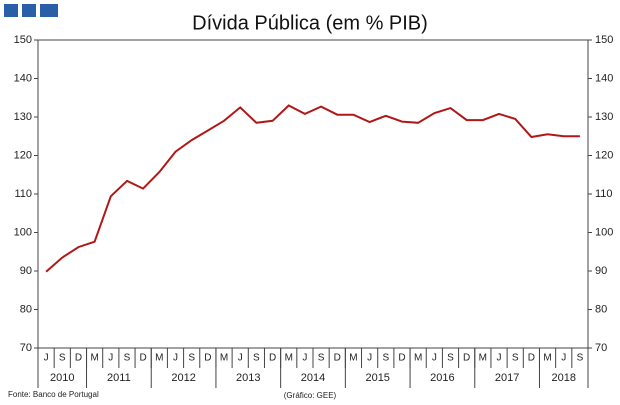  I want to click on y-tick-label: 70, so click(26, 348).